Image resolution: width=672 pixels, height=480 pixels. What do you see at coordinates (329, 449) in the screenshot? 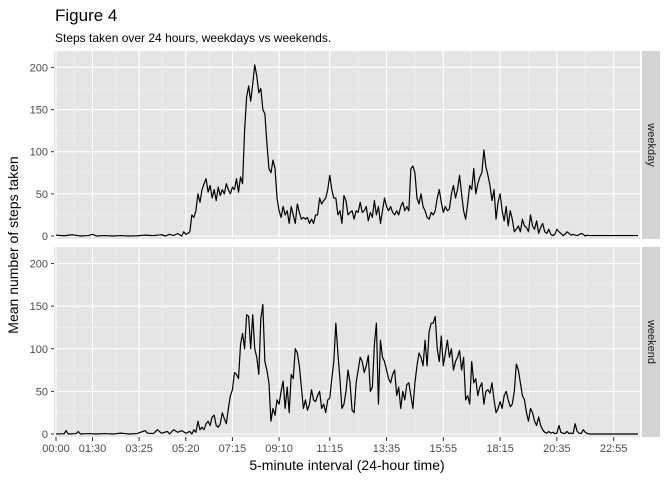
I see `x-tick-label: 11:15` at bounding box center [329, 449].